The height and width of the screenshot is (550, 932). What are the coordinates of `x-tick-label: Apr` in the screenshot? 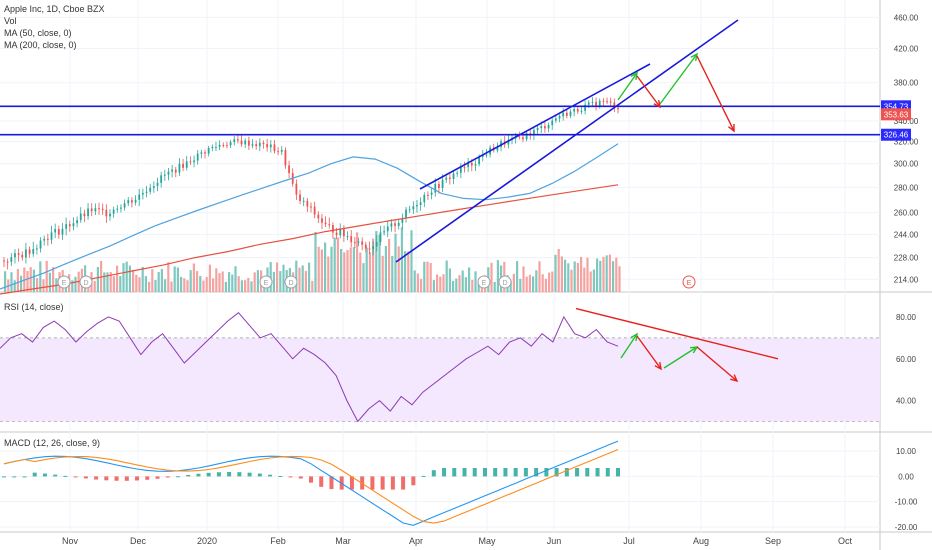 It's located at (416, 541).